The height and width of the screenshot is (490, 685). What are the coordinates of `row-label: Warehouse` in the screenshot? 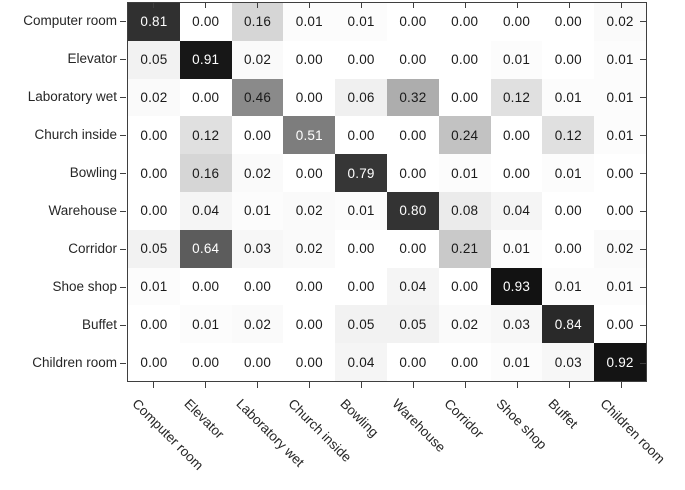 It's located at (82, 210).